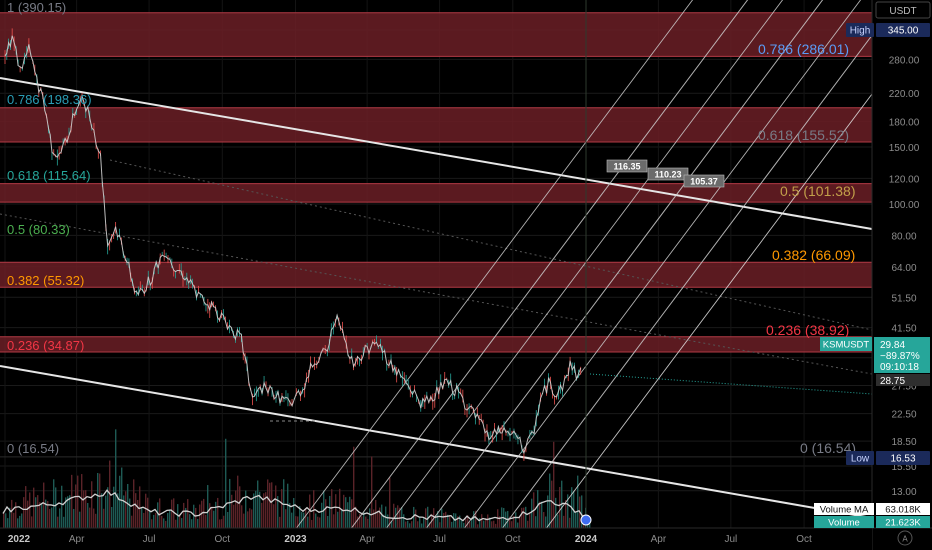 The image size is (932, 550). I want to click on auto-scale-icon, so click(905, 538).